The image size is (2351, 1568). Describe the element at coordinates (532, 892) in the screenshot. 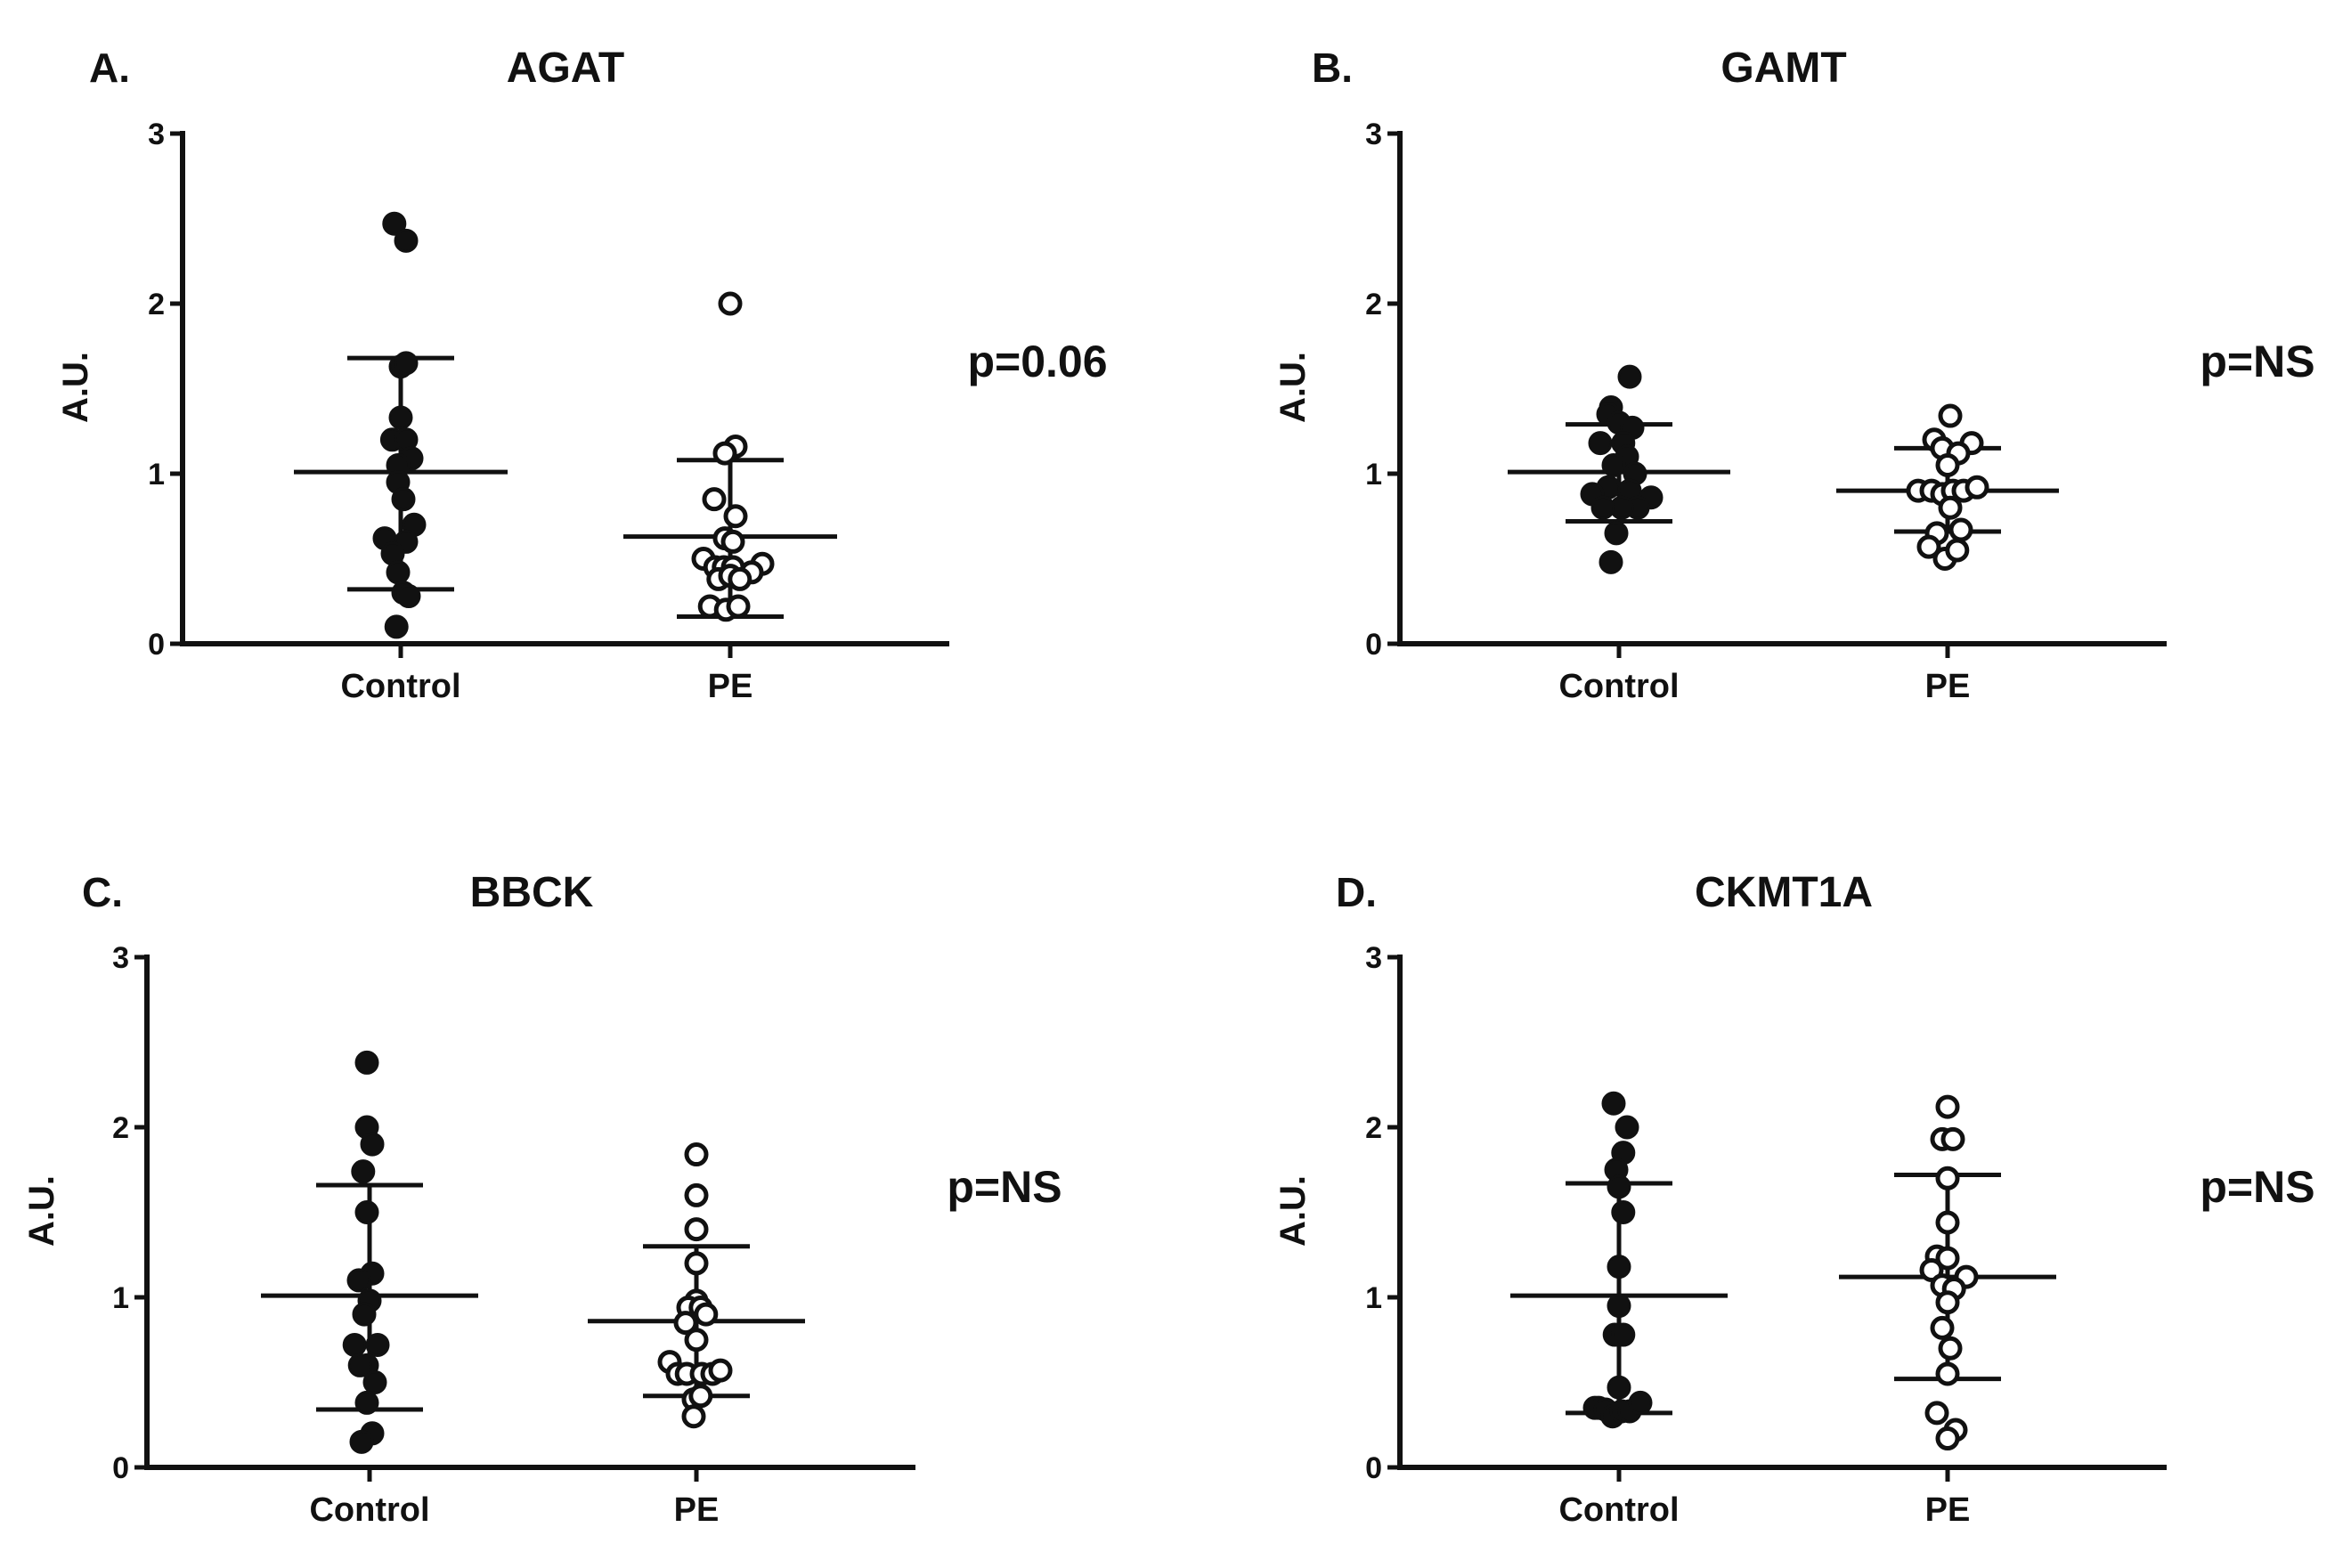

I see `chart-title: BBCK` at that location.